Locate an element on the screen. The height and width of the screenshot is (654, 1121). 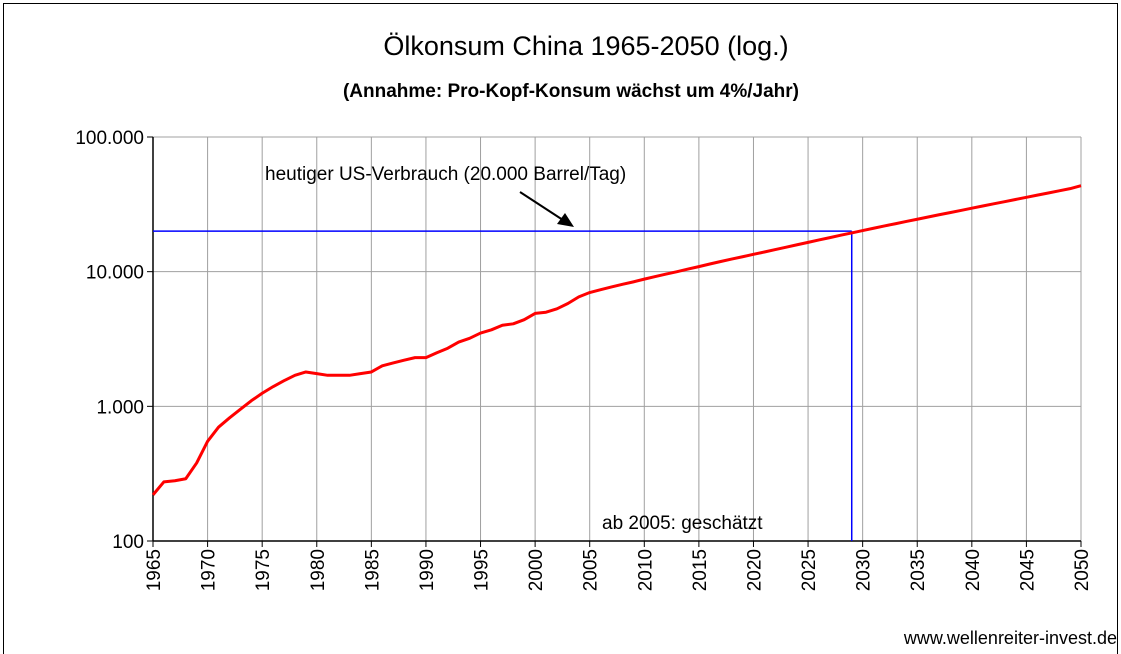
y-tick-label: 1.000 is located at coordinates (120, 407).